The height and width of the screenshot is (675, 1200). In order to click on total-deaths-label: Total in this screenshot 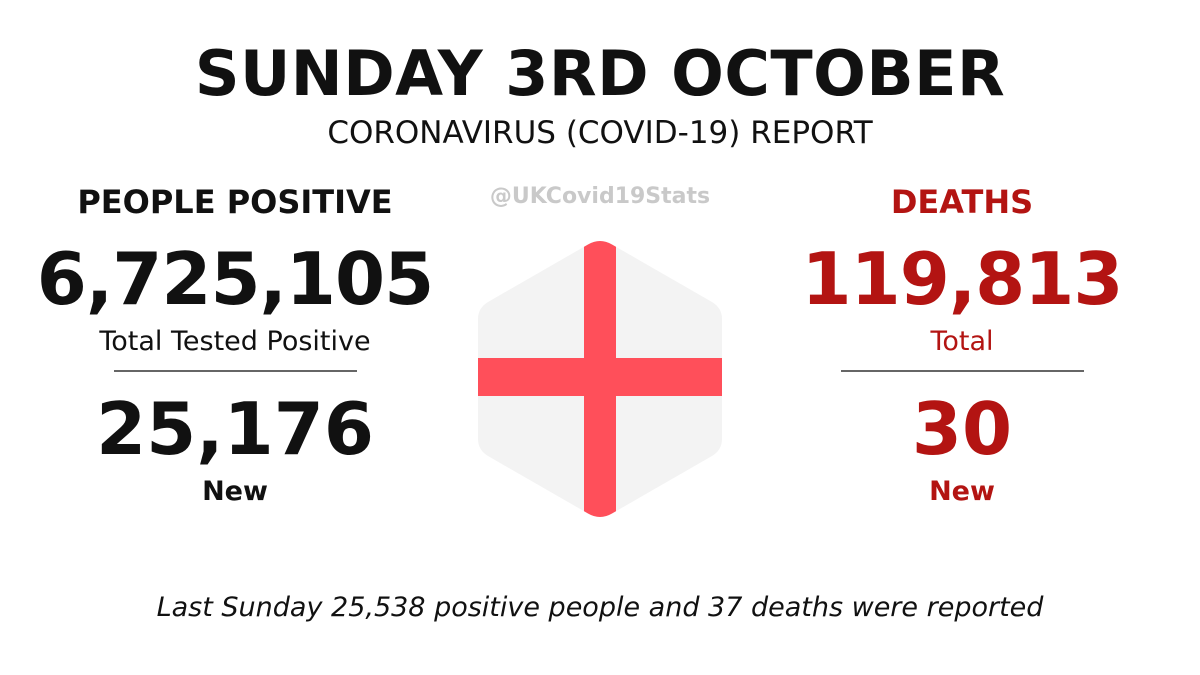, I will do `click(962, 341)`.